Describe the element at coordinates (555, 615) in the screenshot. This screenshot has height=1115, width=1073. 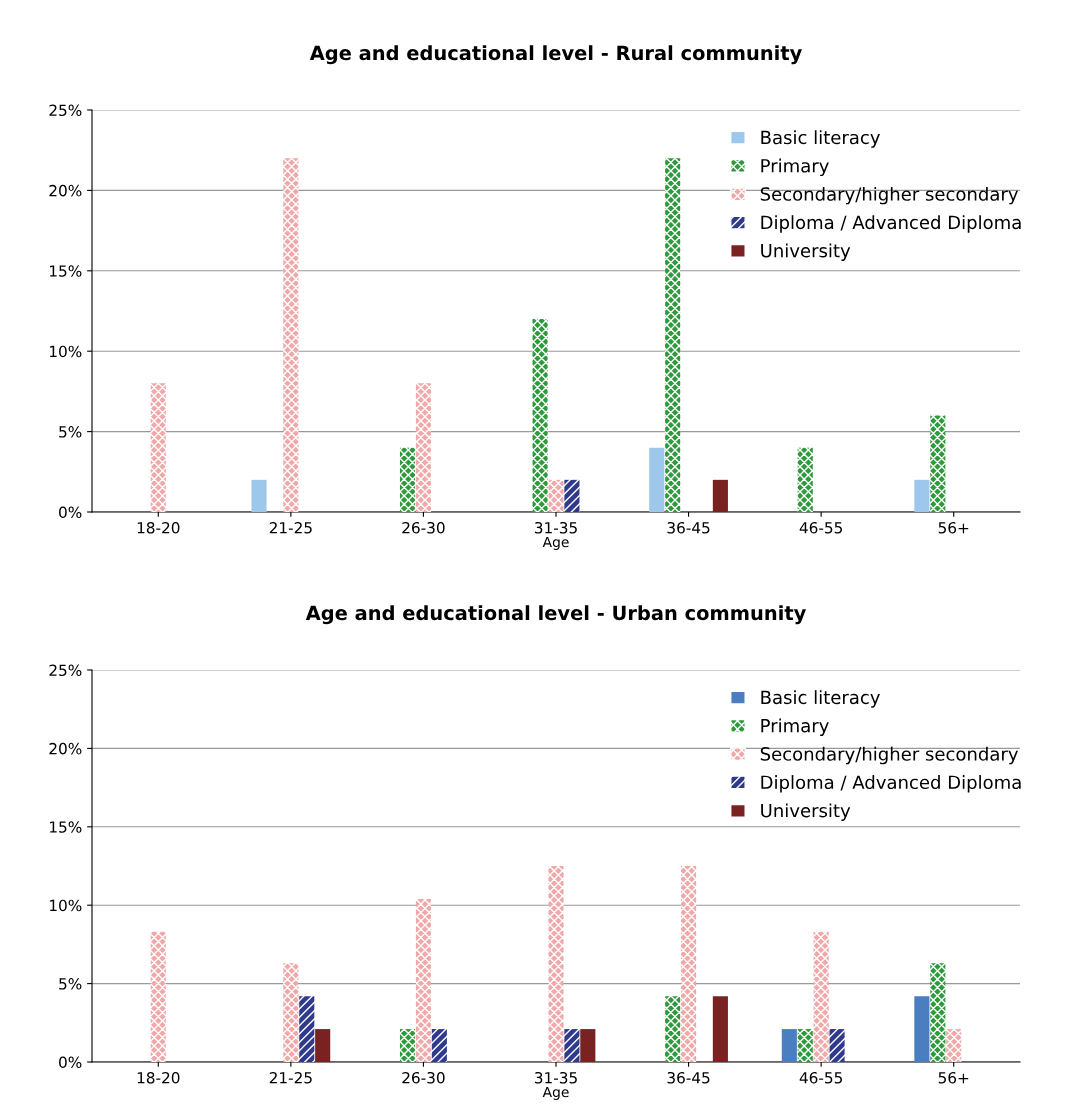
I see `chart-title: Age and educational level - Urban community` at that location.